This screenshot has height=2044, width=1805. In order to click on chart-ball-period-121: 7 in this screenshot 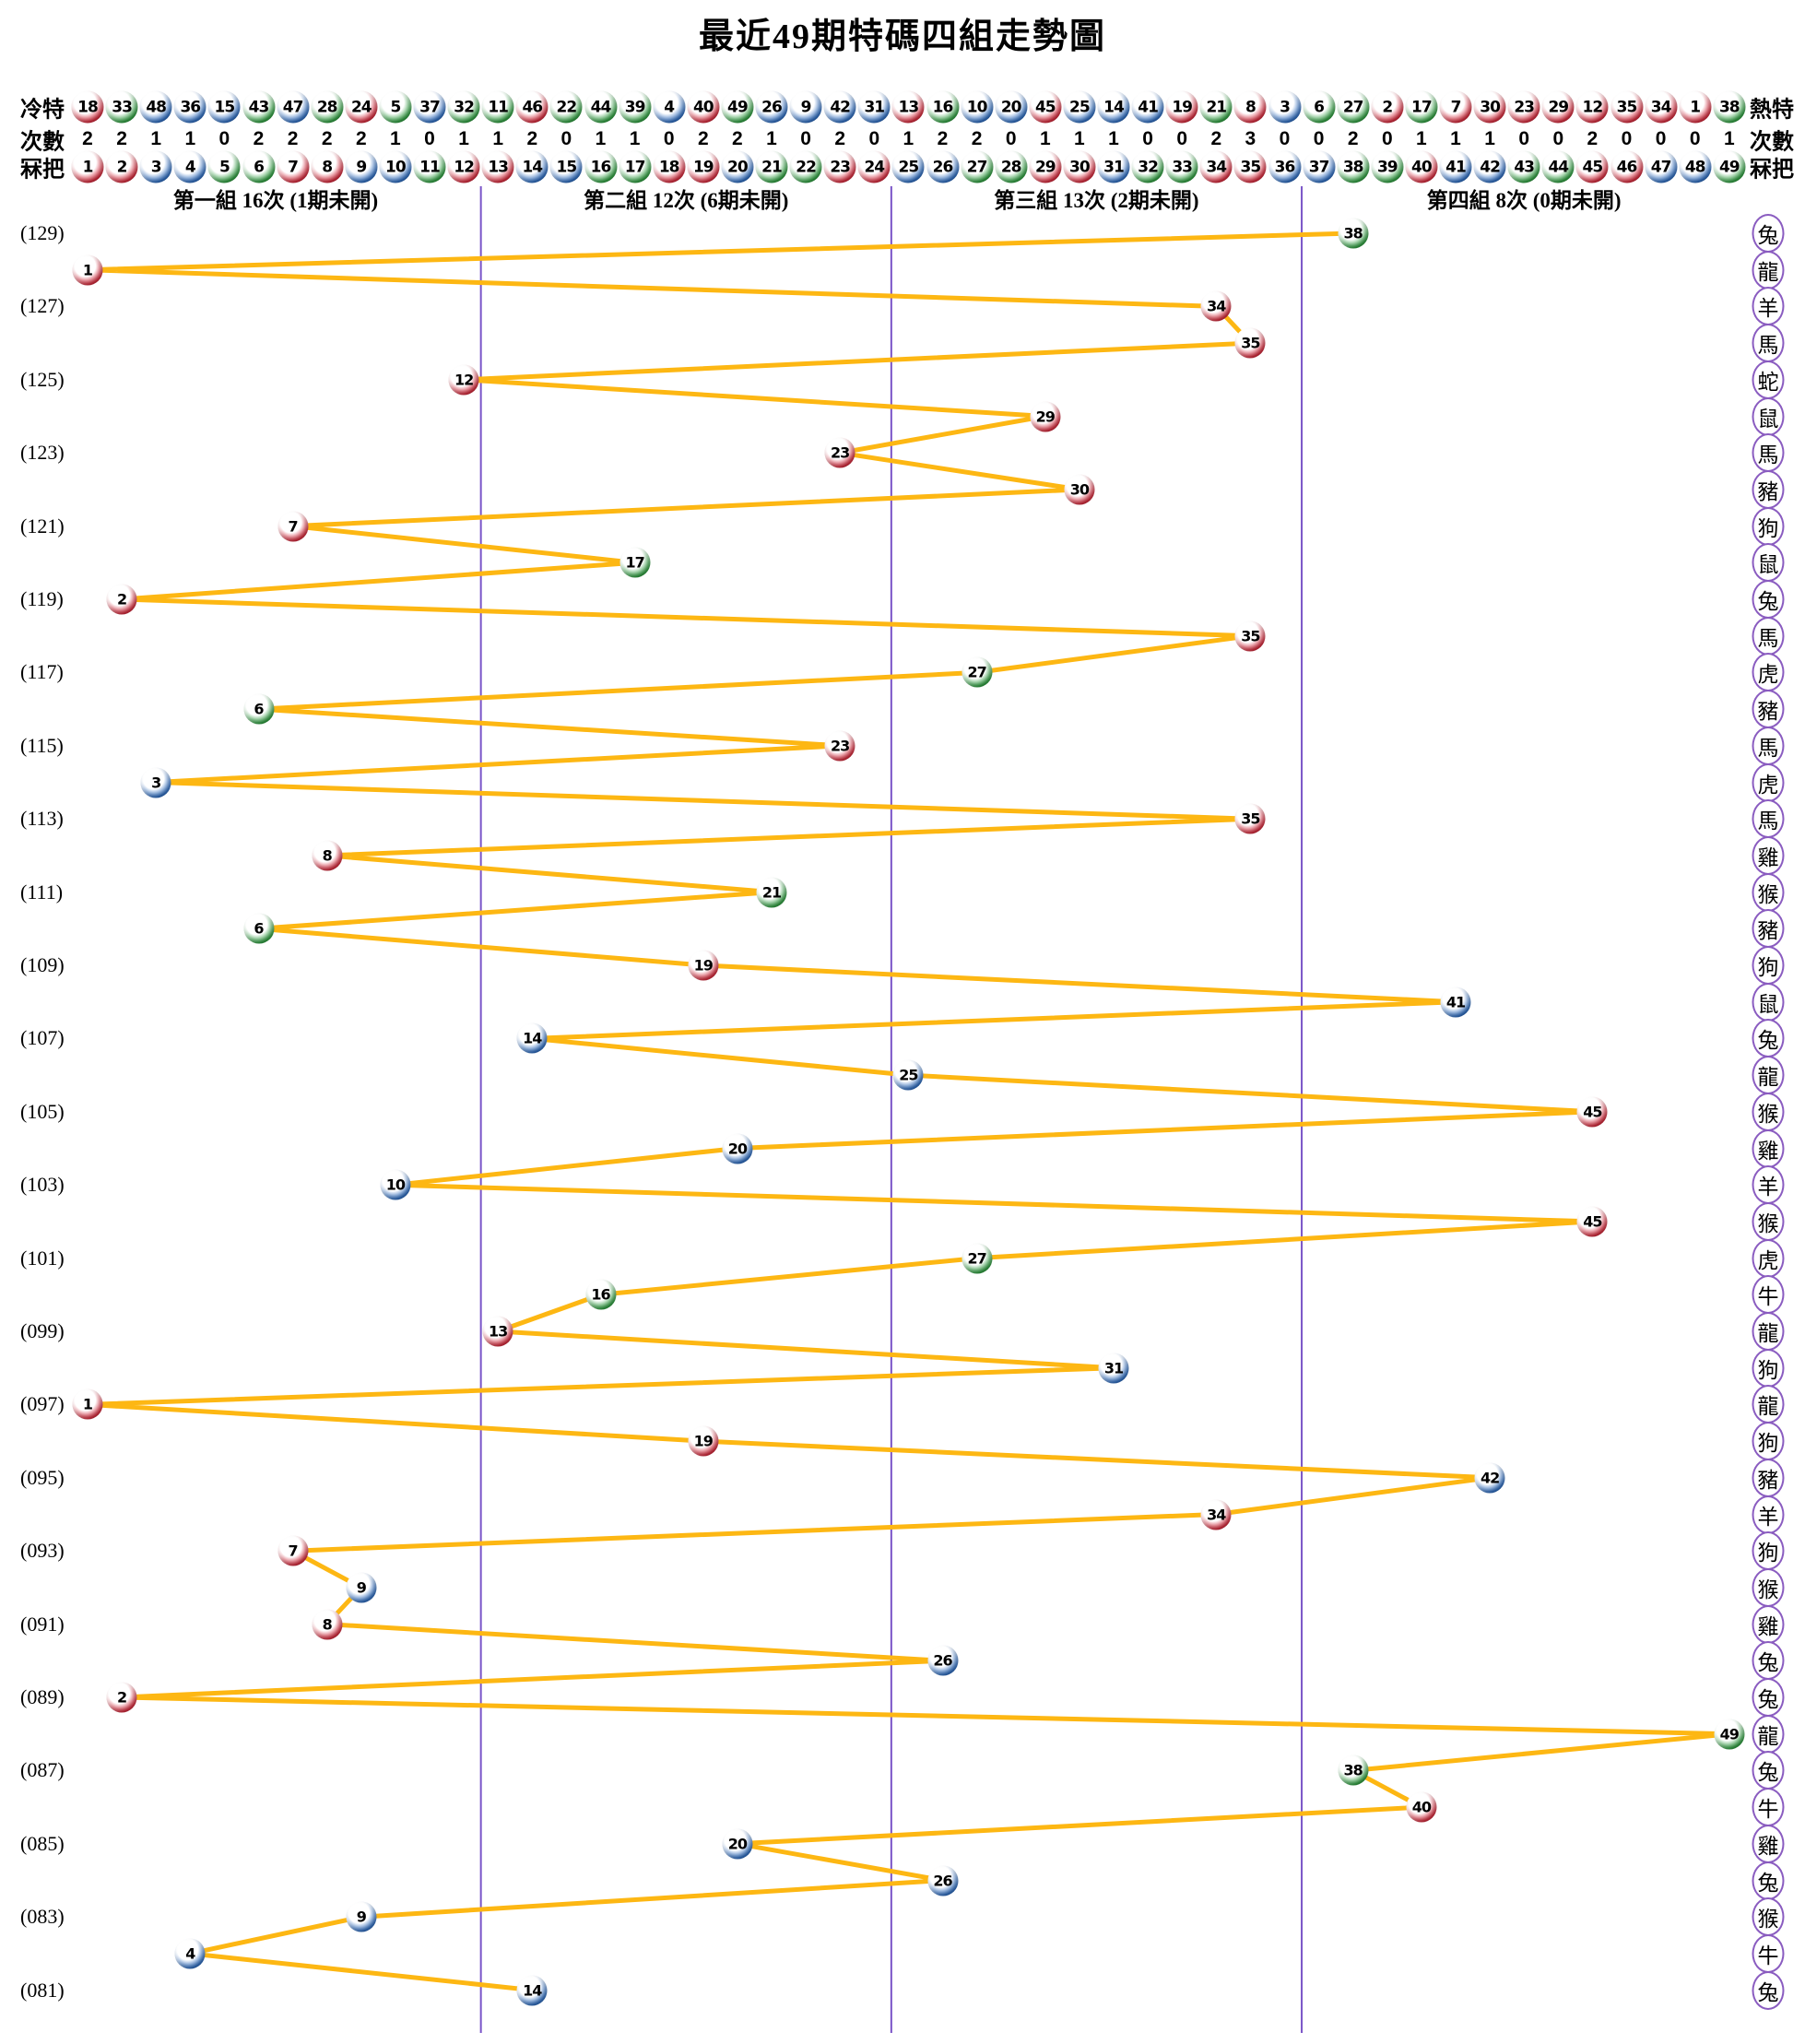, I will do `click(293, 526)`.